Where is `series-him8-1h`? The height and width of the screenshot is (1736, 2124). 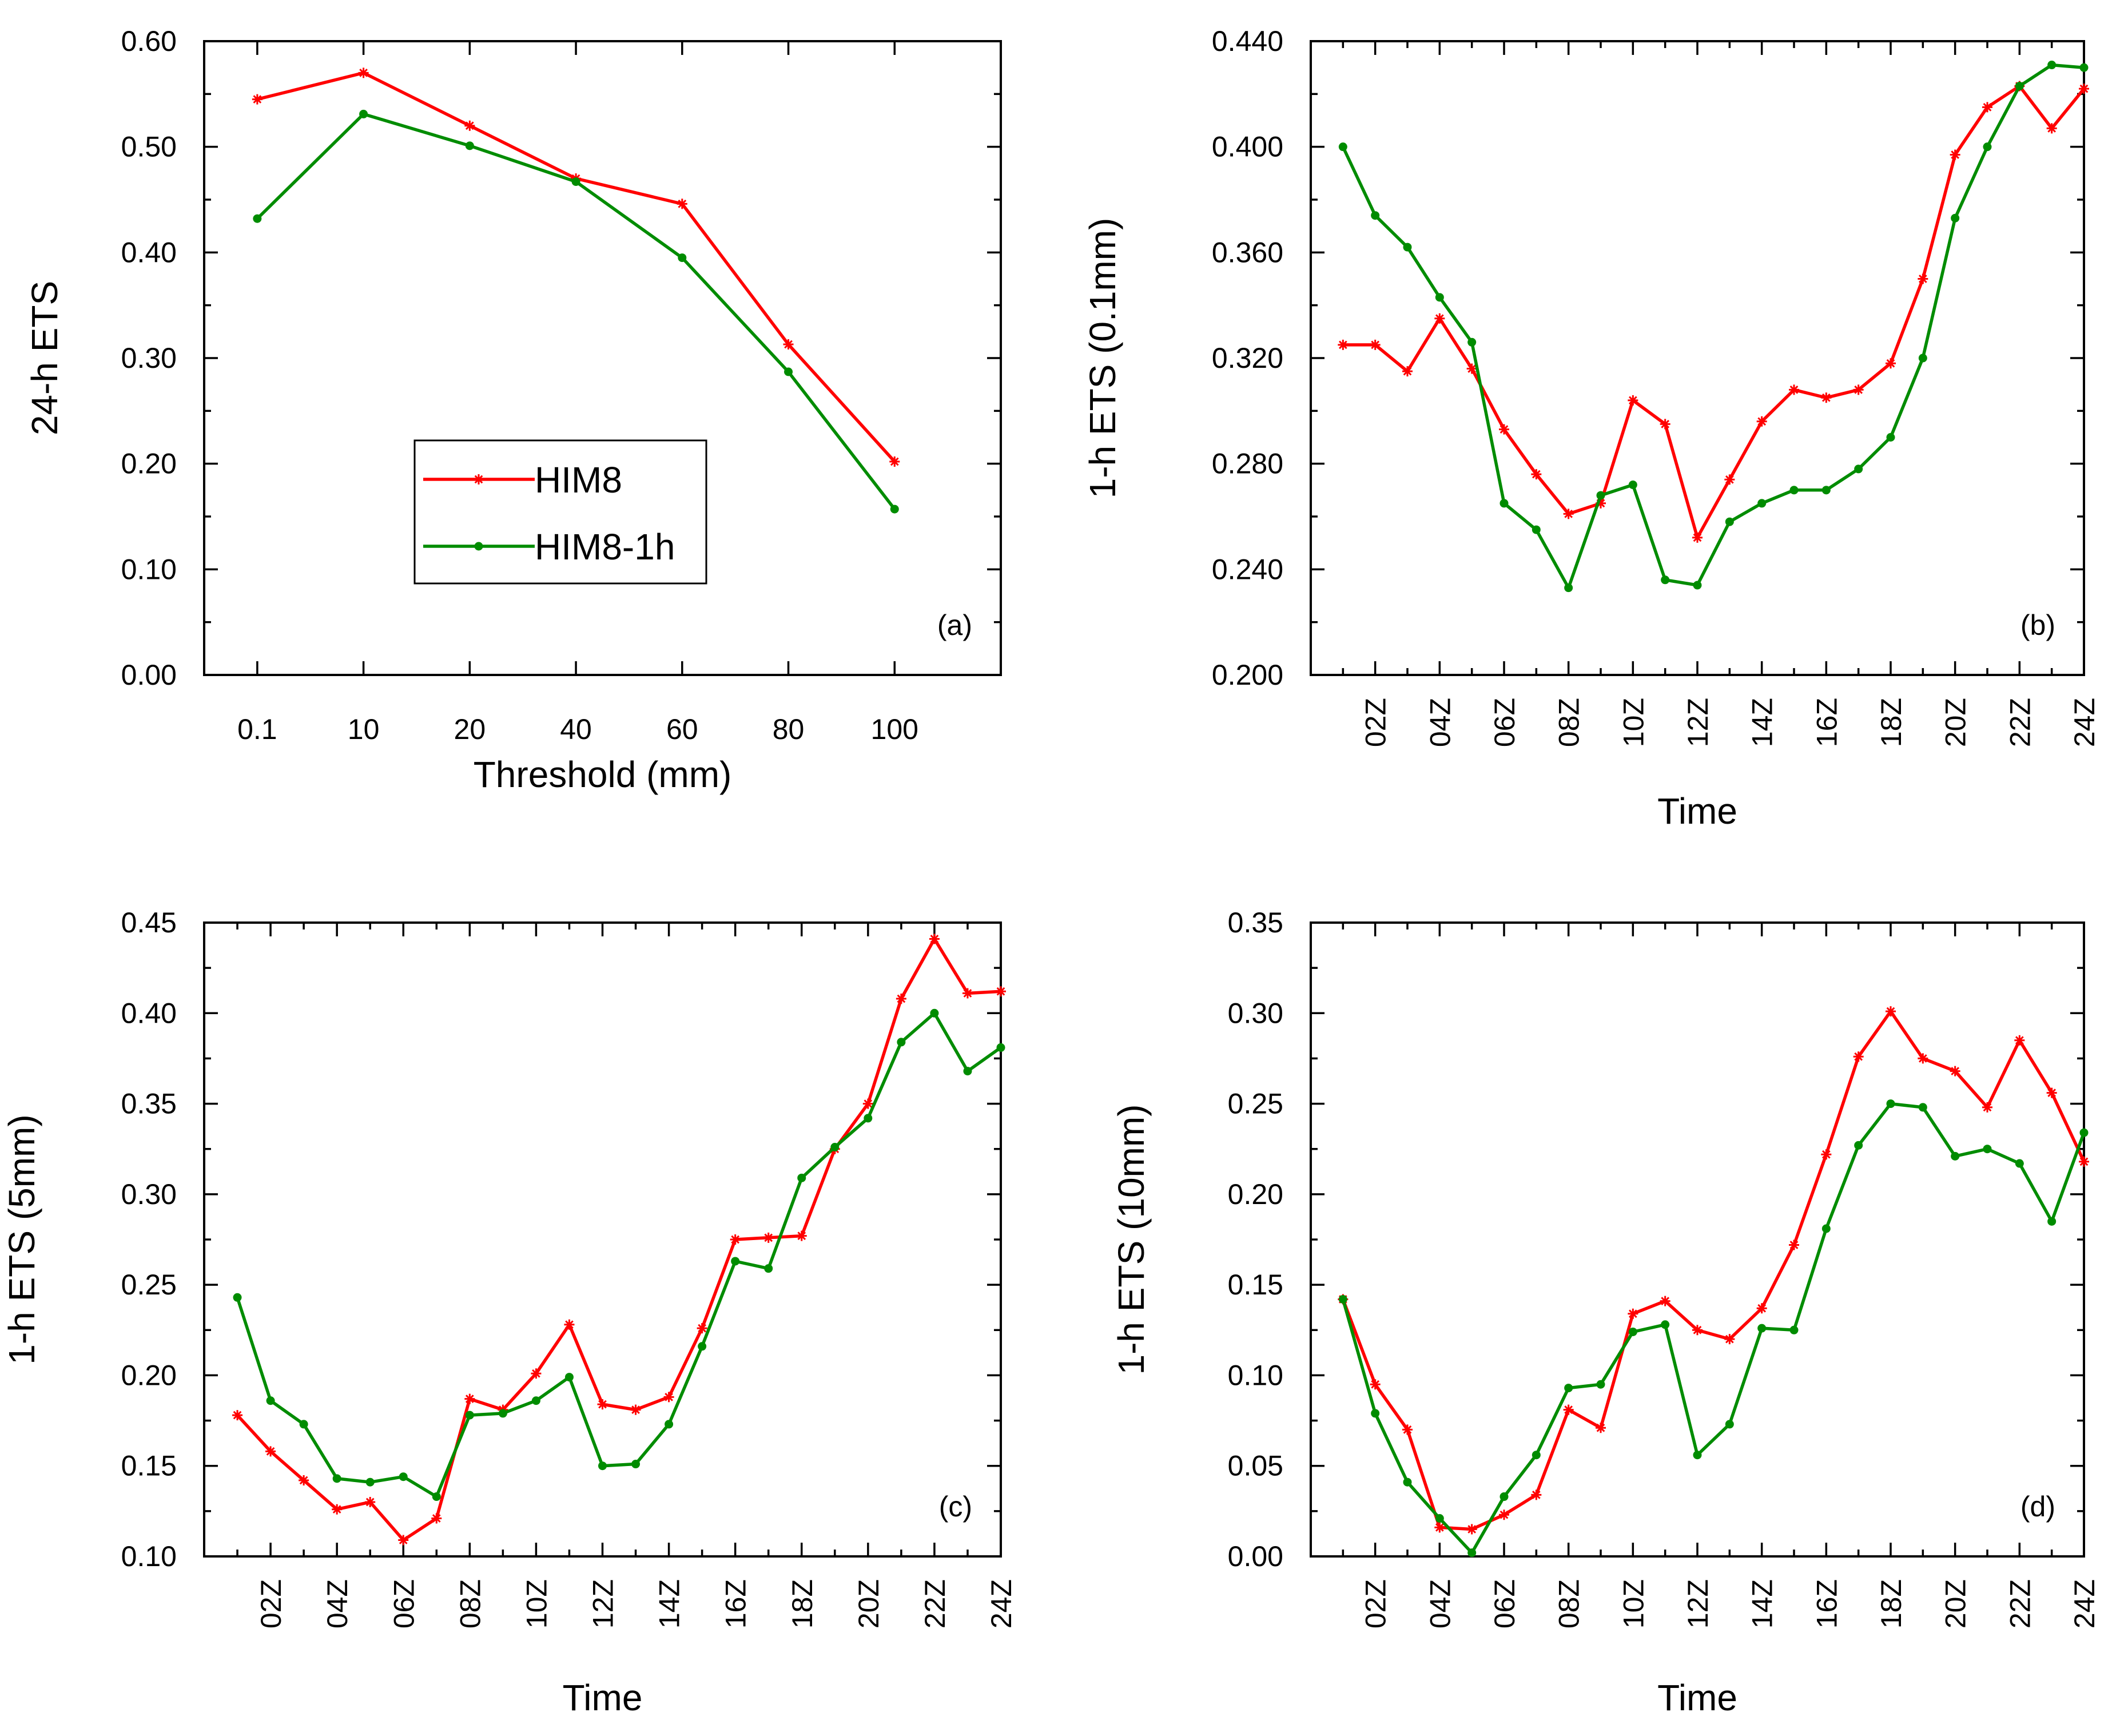
series-him8-1h is located at coordinates (1713, 1328).